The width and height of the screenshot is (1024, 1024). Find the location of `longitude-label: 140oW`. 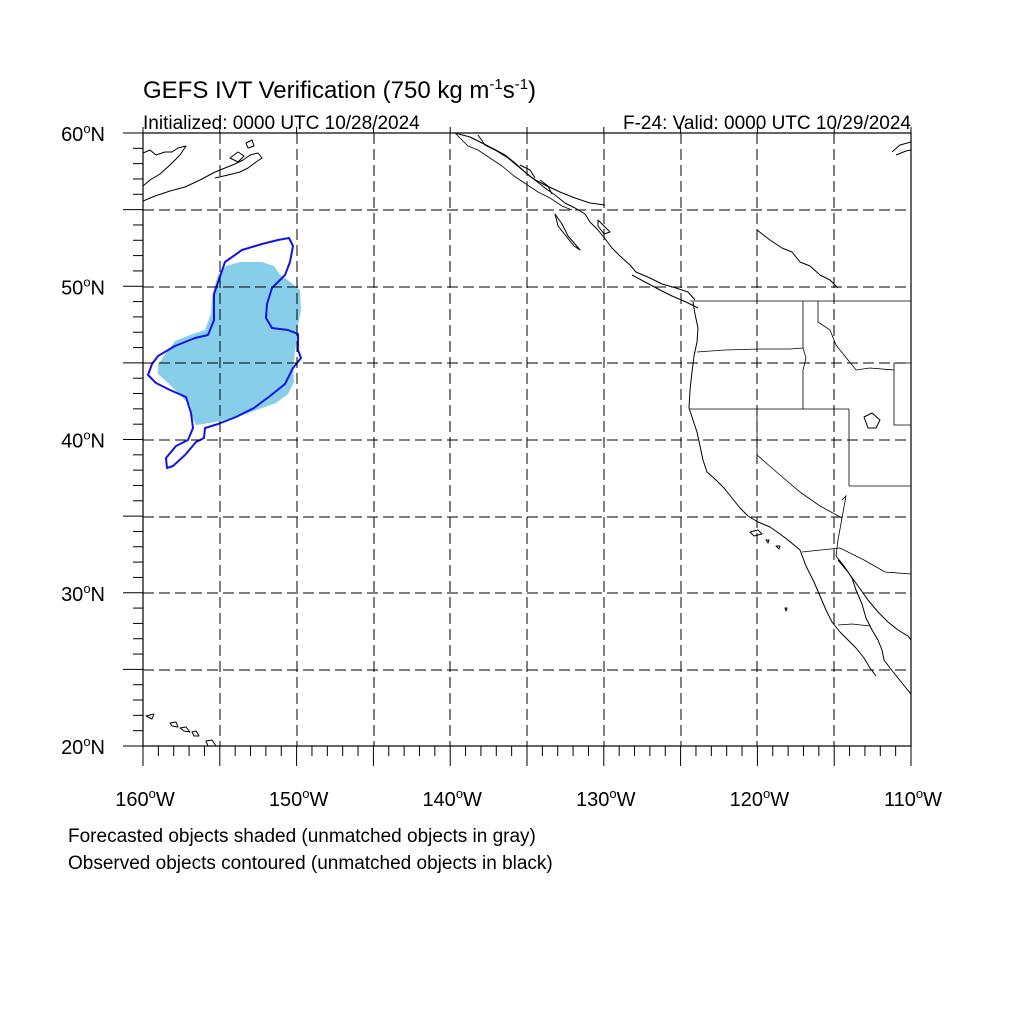

longitude-label: 140oW is located at coordinates (452, 798).